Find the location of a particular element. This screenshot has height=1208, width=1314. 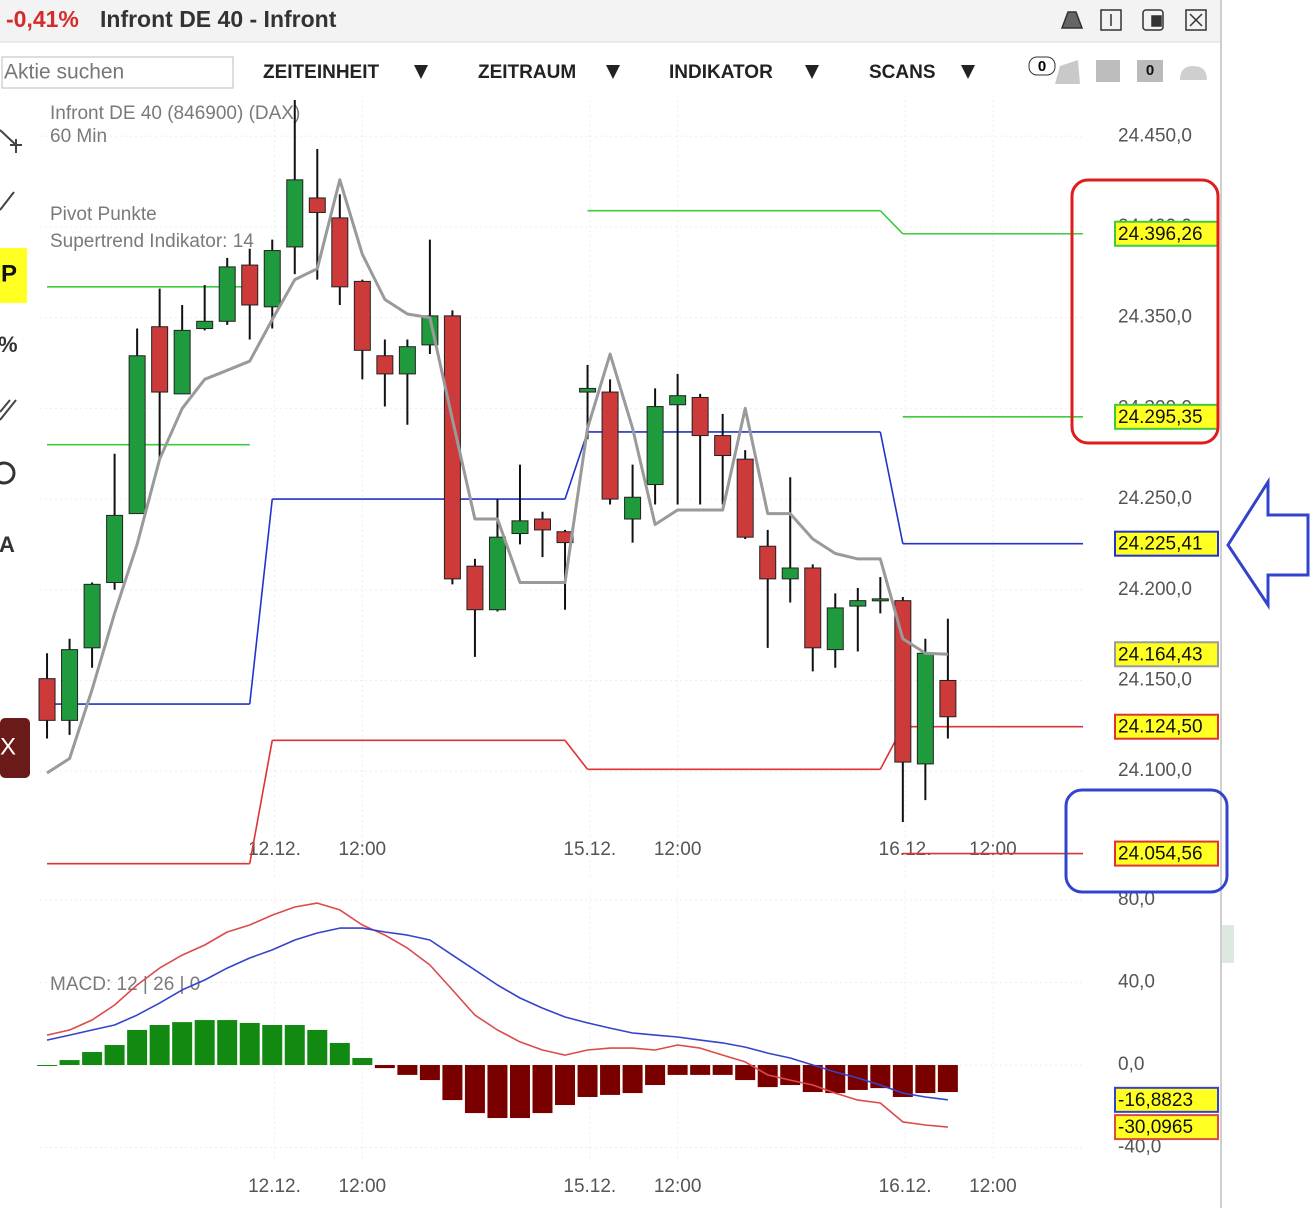

menu-indikator: INDIKATOR is located at coordinates (721, 72).